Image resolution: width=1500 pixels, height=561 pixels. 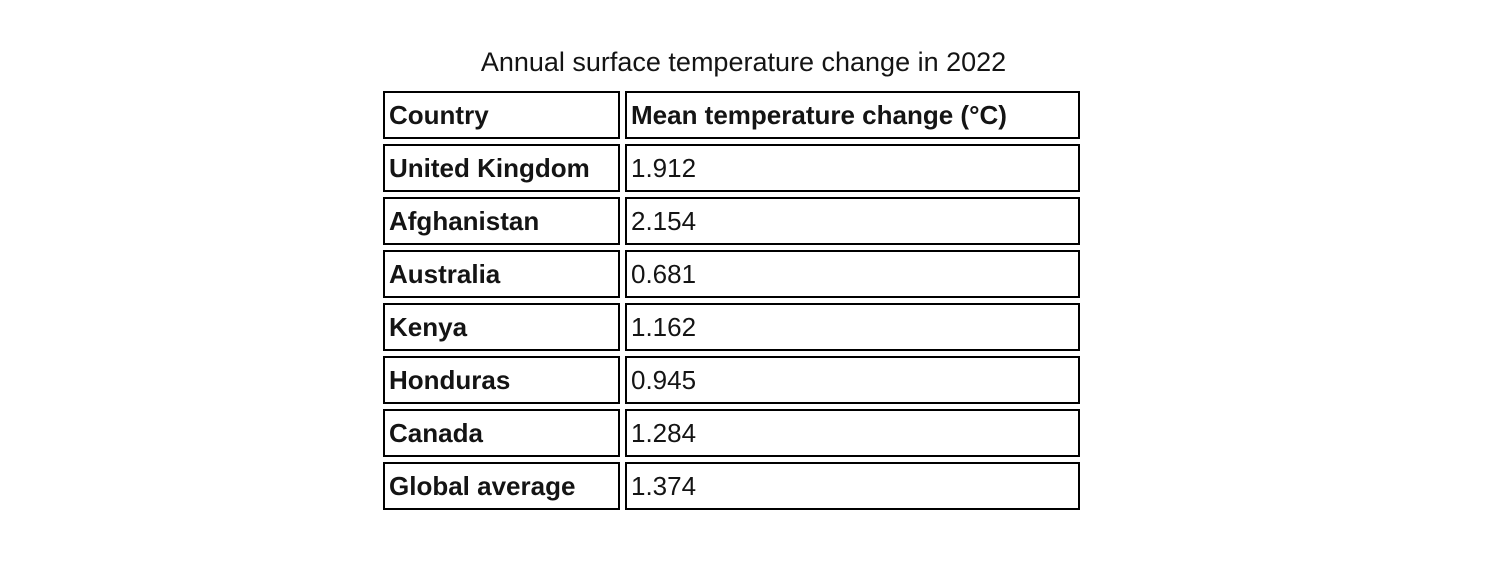 I want to click on table-row: Global average 1.374, so click(x=731, y=486).